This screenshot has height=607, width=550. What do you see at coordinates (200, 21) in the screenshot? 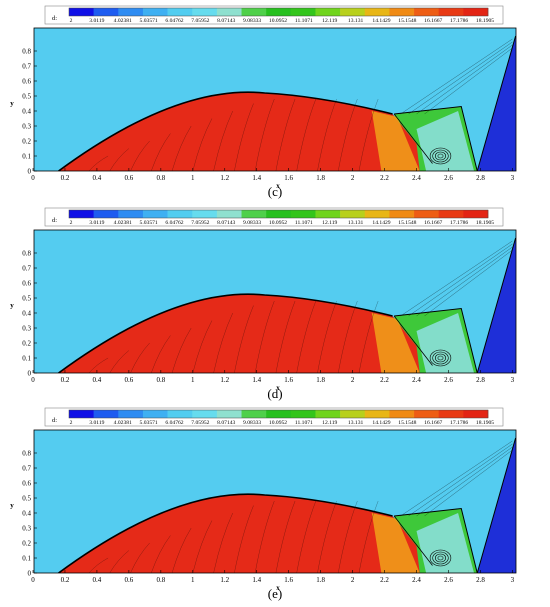
I see `colorbar-level-label: 7.05952` at bounding box center [200, 21].